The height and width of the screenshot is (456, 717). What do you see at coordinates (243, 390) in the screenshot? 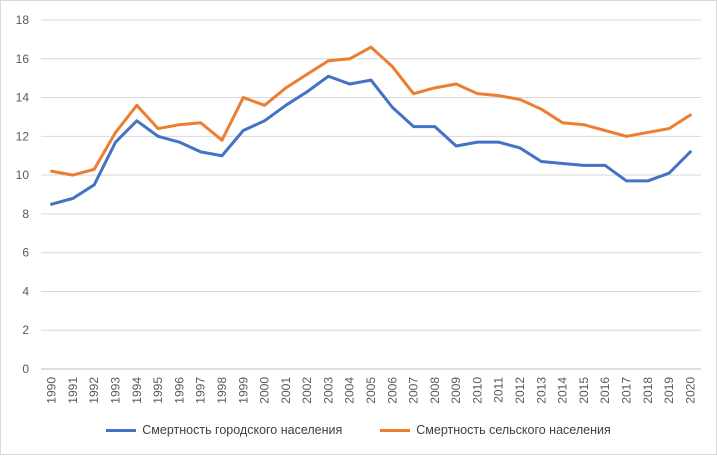
I see `x-tick-label: 1999` at bounding box center [243, 390].